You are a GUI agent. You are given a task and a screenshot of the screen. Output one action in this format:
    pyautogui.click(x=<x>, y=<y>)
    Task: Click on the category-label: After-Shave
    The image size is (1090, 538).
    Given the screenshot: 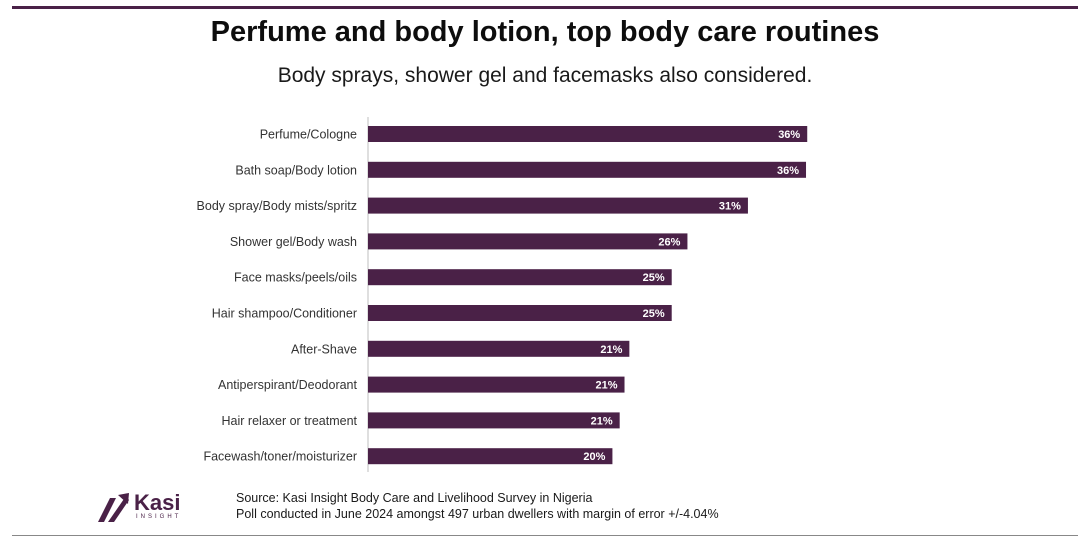 What is the action you would take?
    pyautogui.click(x=324, y=349)
    